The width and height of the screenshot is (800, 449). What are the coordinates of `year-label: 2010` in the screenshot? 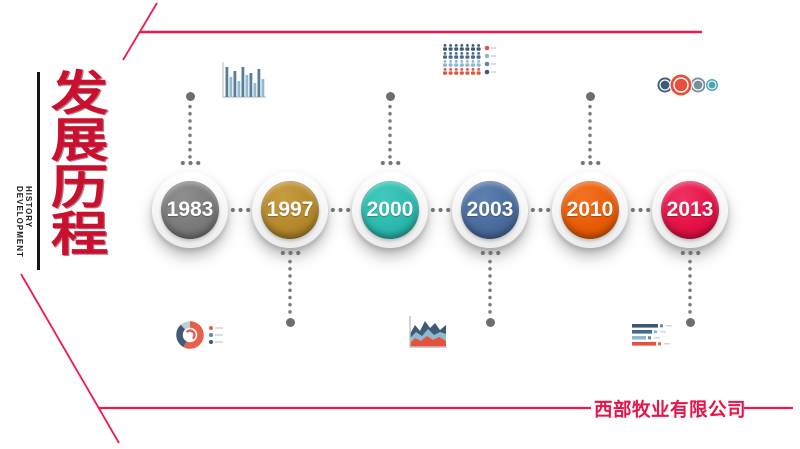 It's located at (590, 209).